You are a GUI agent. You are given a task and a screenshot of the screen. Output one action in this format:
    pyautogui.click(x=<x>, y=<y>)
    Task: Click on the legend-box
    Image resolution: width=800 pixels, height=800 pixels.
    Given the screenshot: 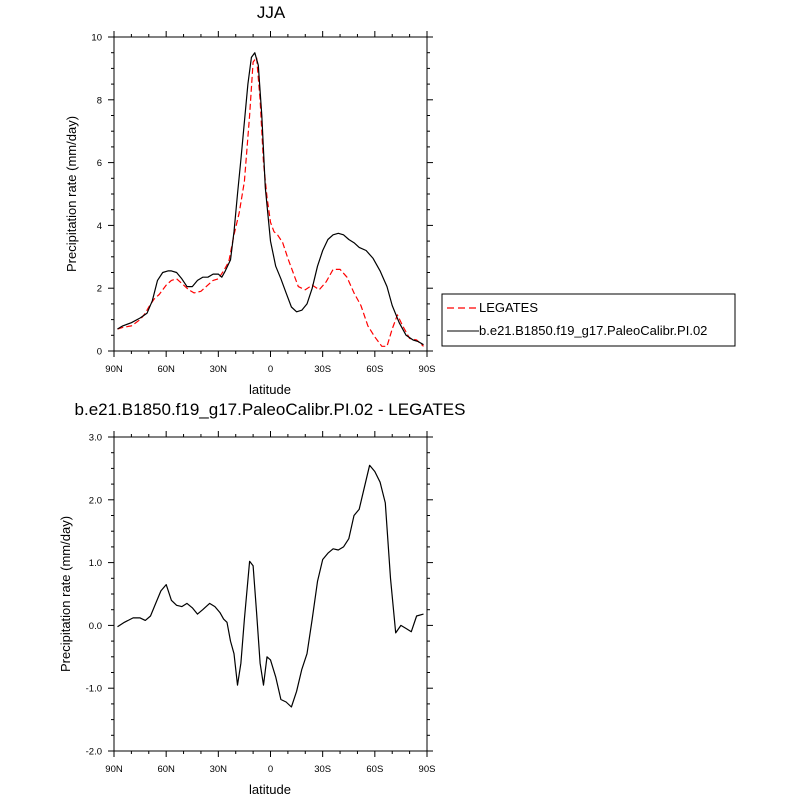 What is the action you would take?
    pyautogui.click(x=588, y=320)
    